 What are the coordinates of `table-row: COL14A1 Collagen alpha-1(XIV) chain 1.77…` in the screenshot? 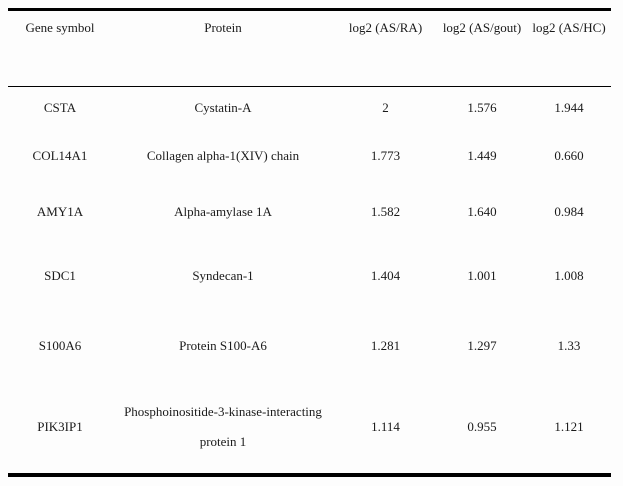 It's located at (309, 156).